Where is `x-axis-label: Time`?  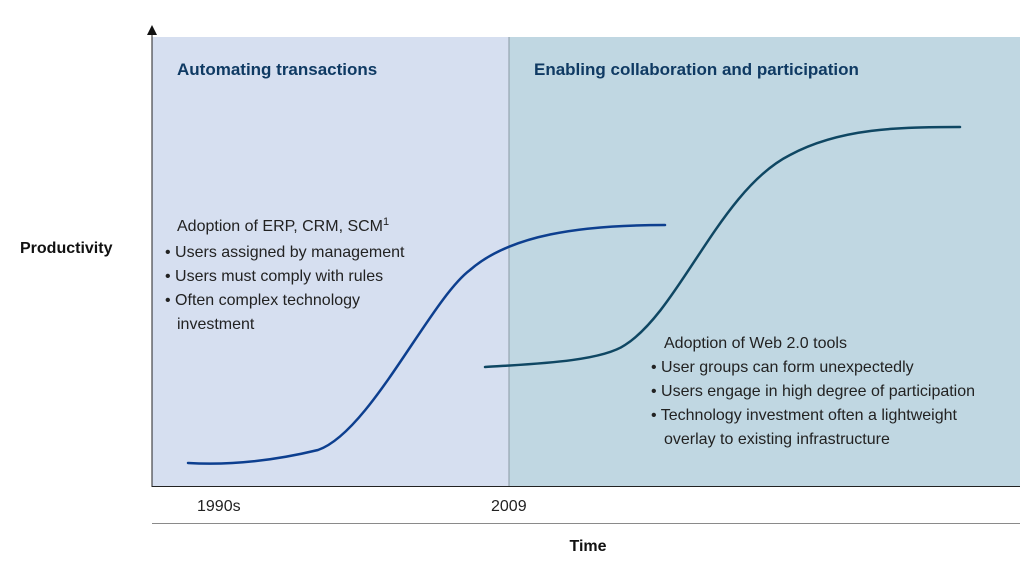
x-axis-label: Time is located at coordinates (587, 546).